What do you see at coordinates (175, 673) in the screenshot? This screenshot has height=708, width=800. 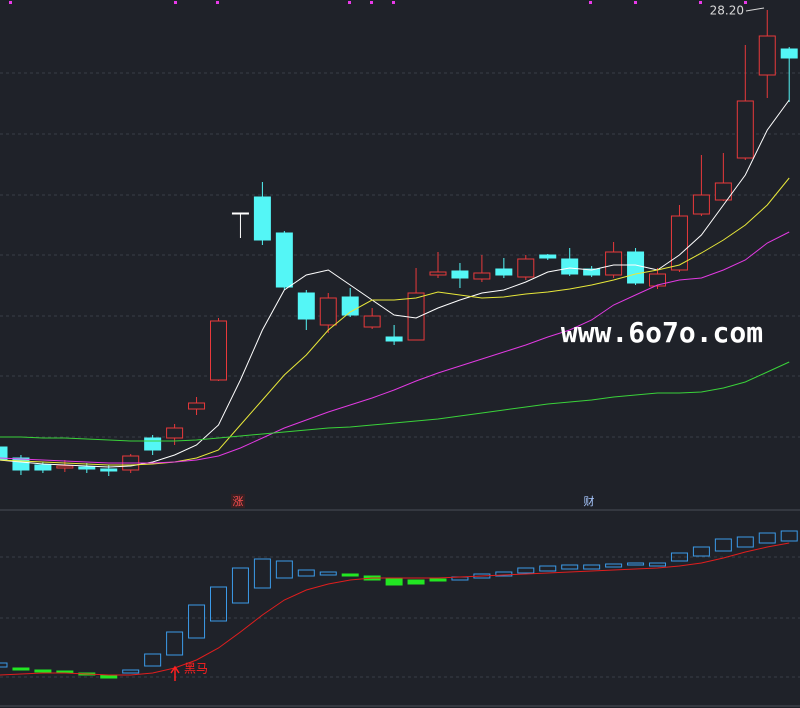 I see `signal-arrow` at bounding box center [175, 673].